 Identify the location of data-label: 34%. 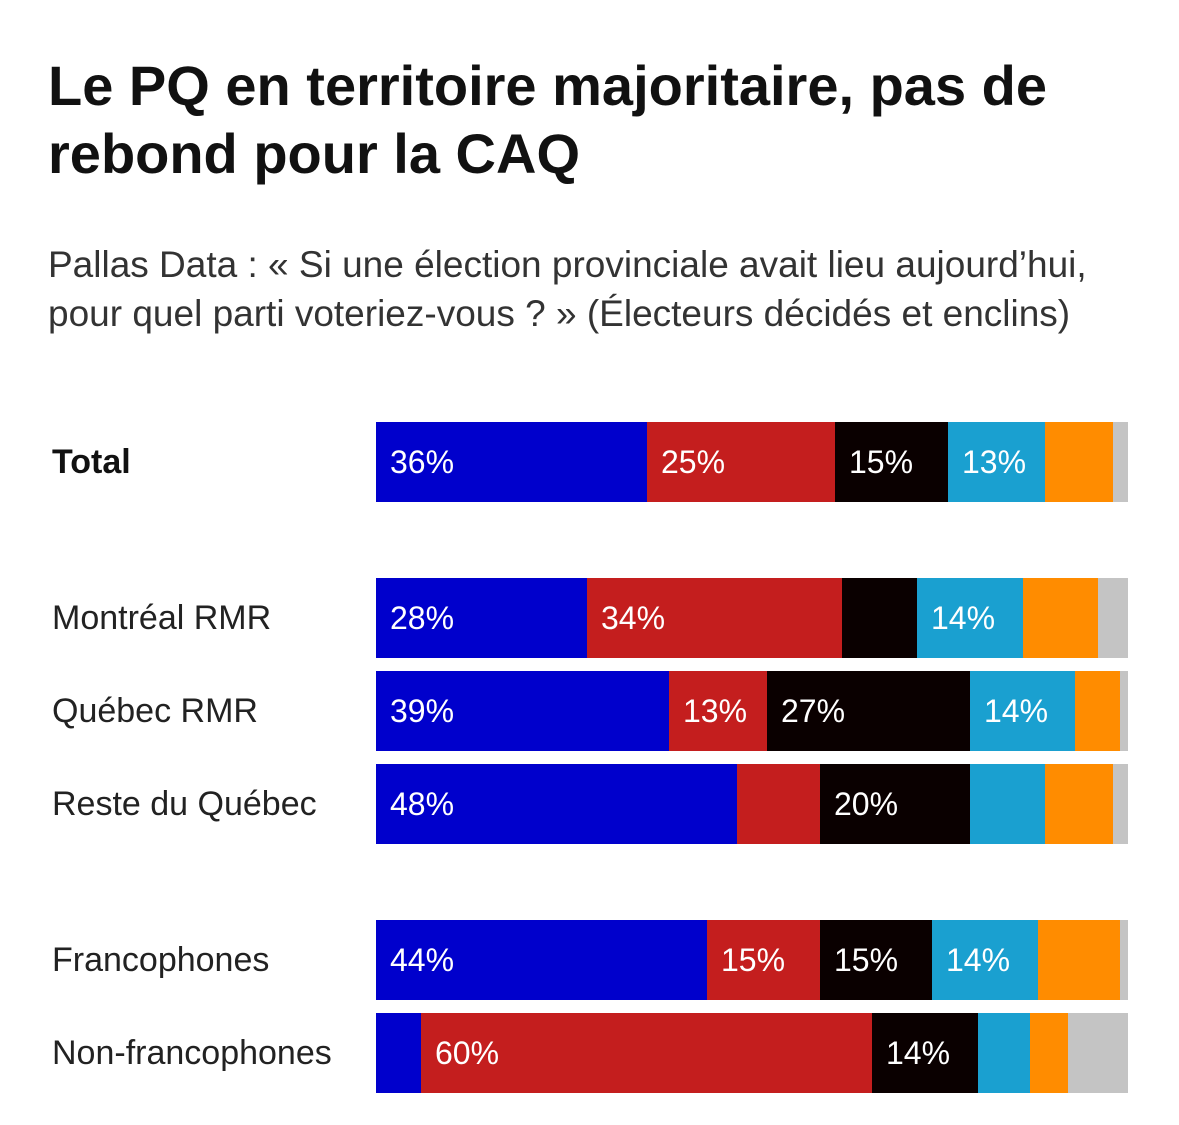
(633, 618).